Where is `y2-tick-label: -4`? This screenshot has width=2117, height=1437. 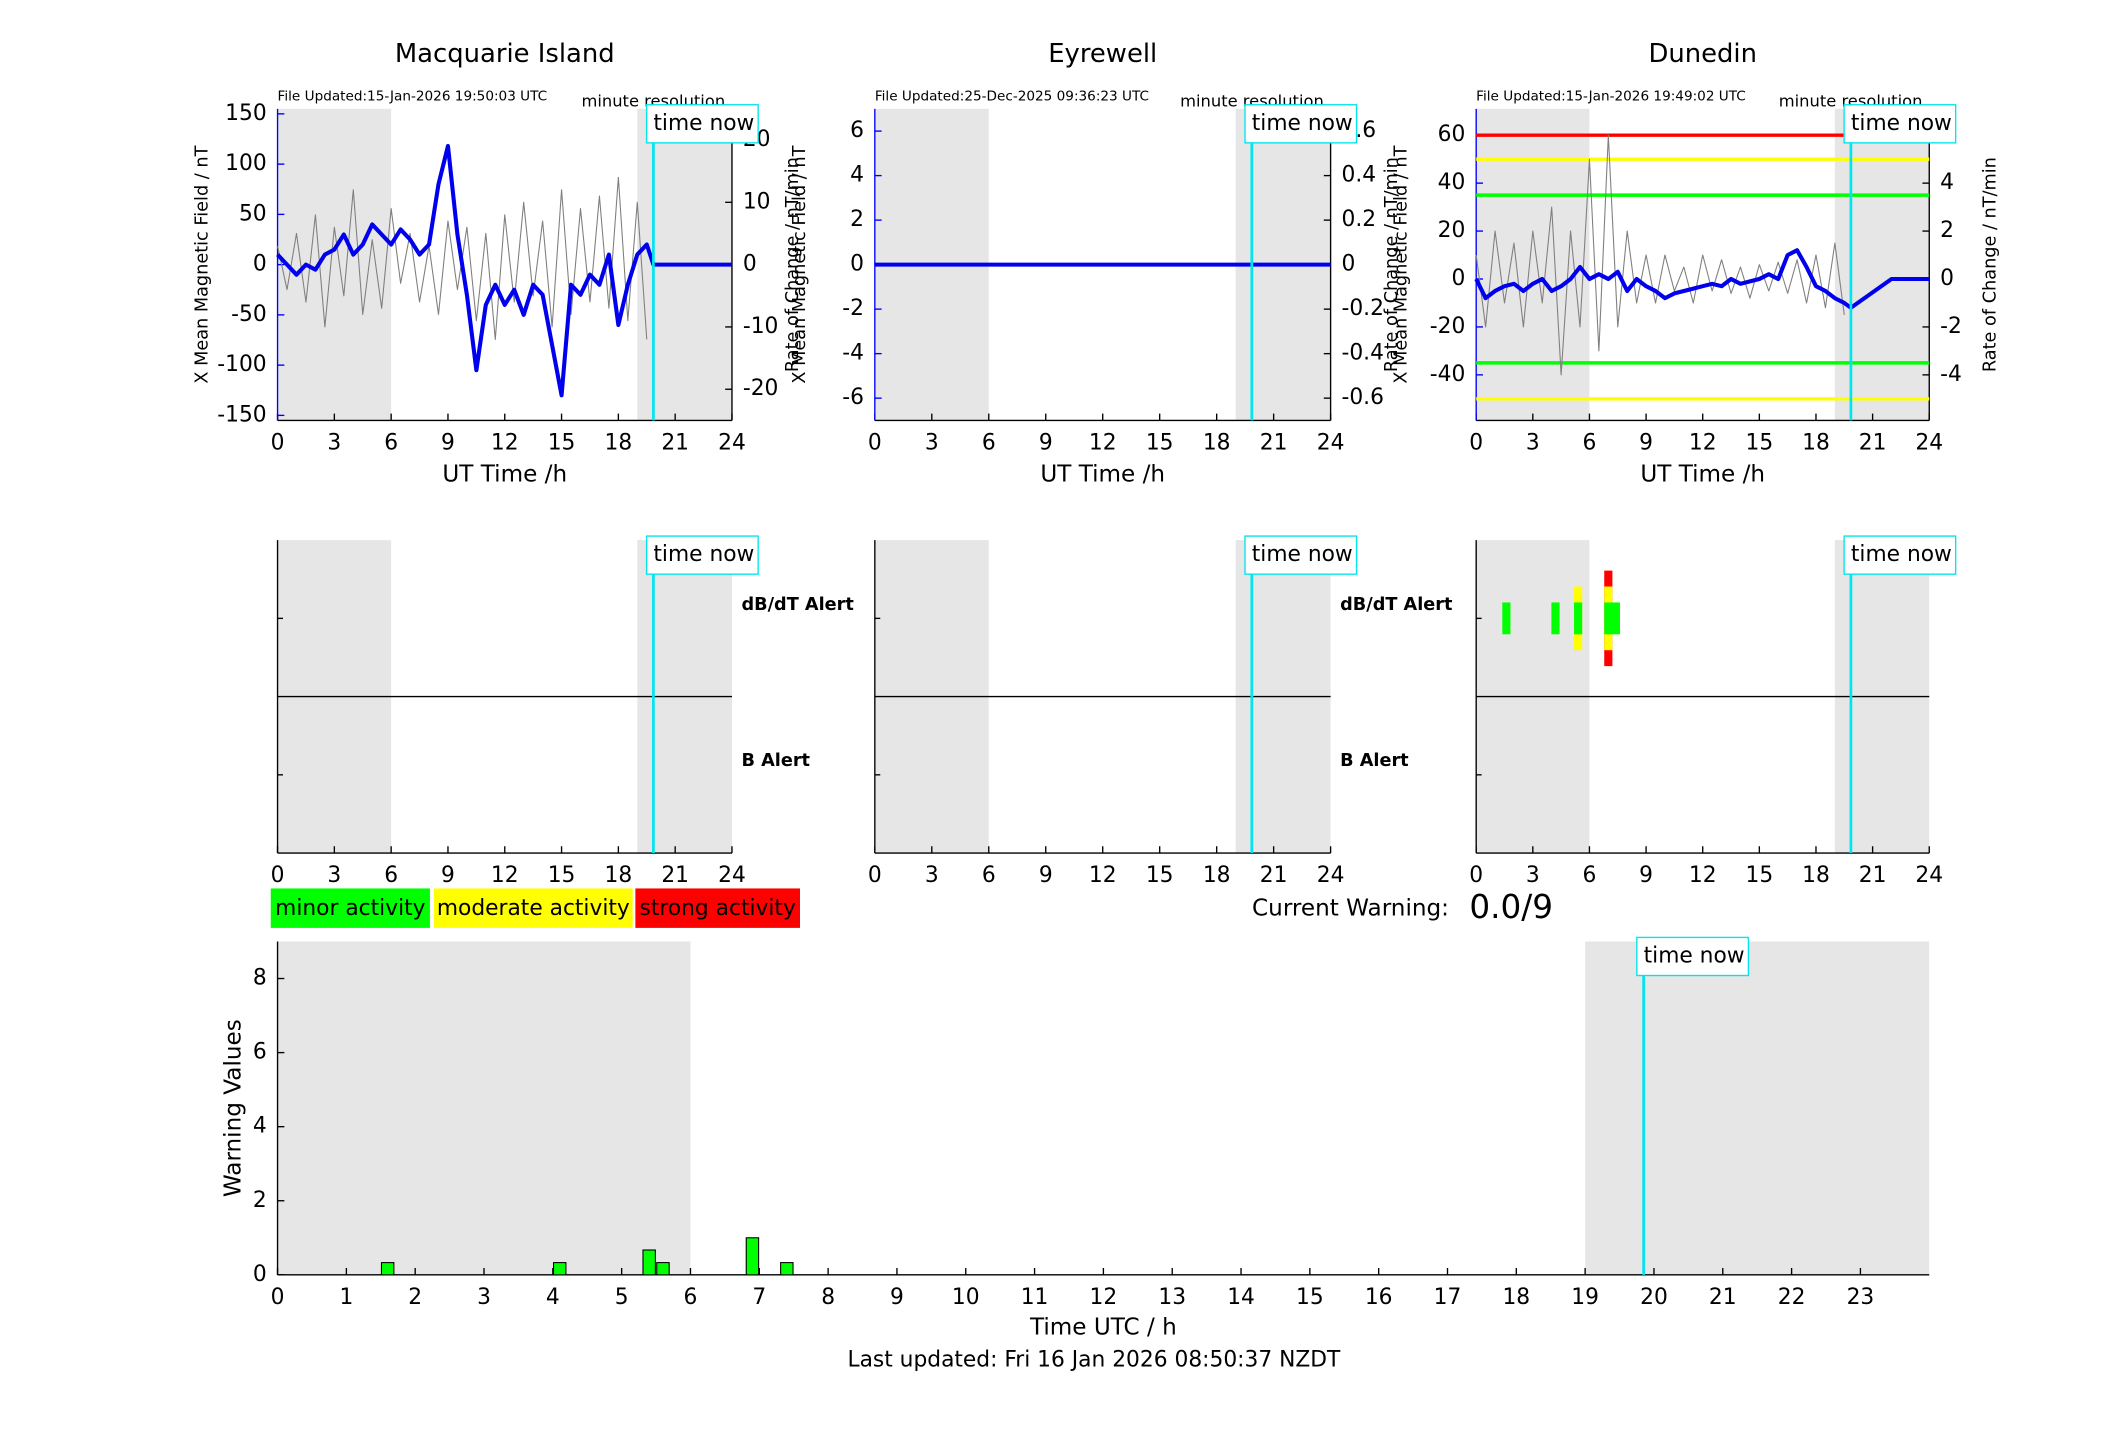 y2-tick-label: -4 is located at coordinates (1951, 374).